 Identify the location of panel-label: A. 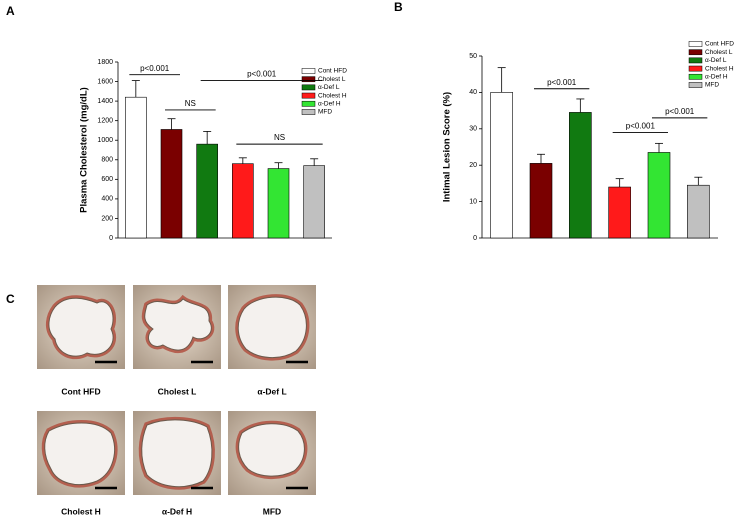
(10, 11).